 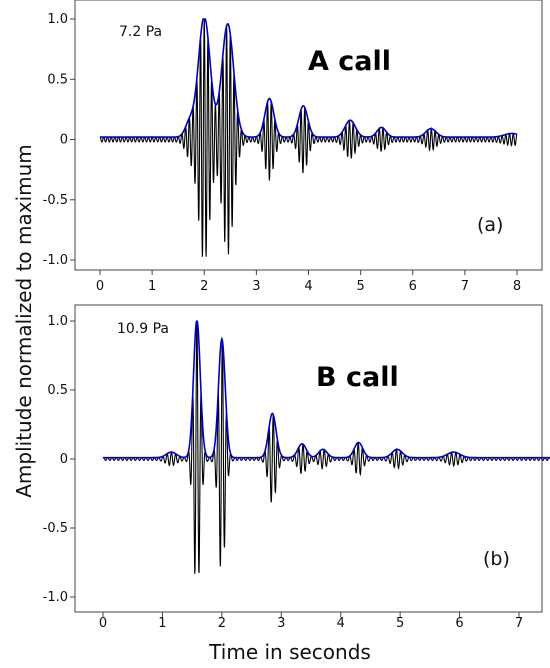 What do you see at coordinates (357, 377) in the screenshot?
I see `panel-b-title: B call` at bounding box center [357, 377].